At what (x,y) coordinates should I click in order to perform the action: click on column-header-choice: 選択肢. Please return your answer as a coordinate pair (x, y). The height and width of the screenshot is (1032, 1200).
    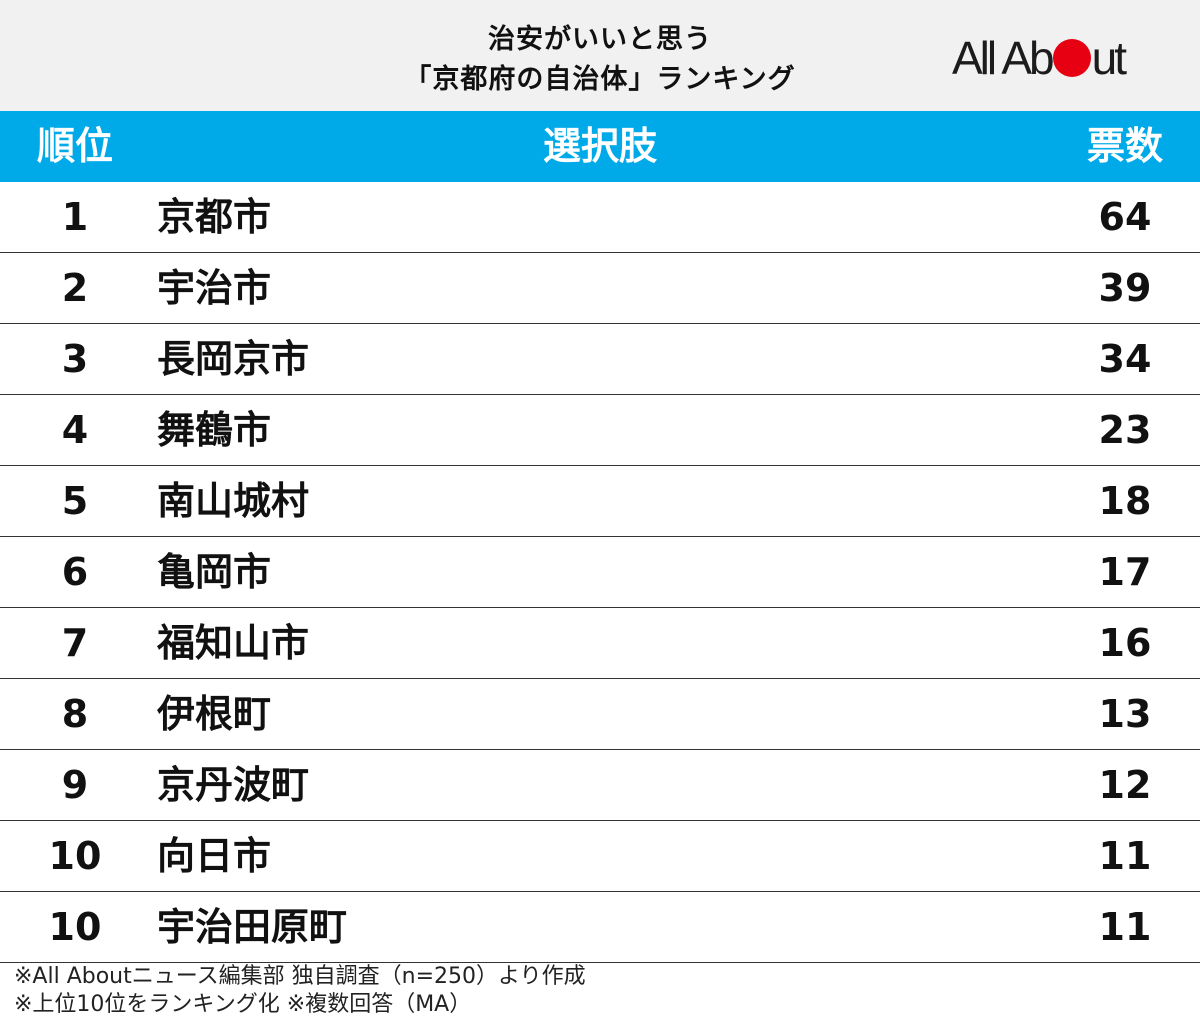
    Looking at the image, I should click on (599, 146).